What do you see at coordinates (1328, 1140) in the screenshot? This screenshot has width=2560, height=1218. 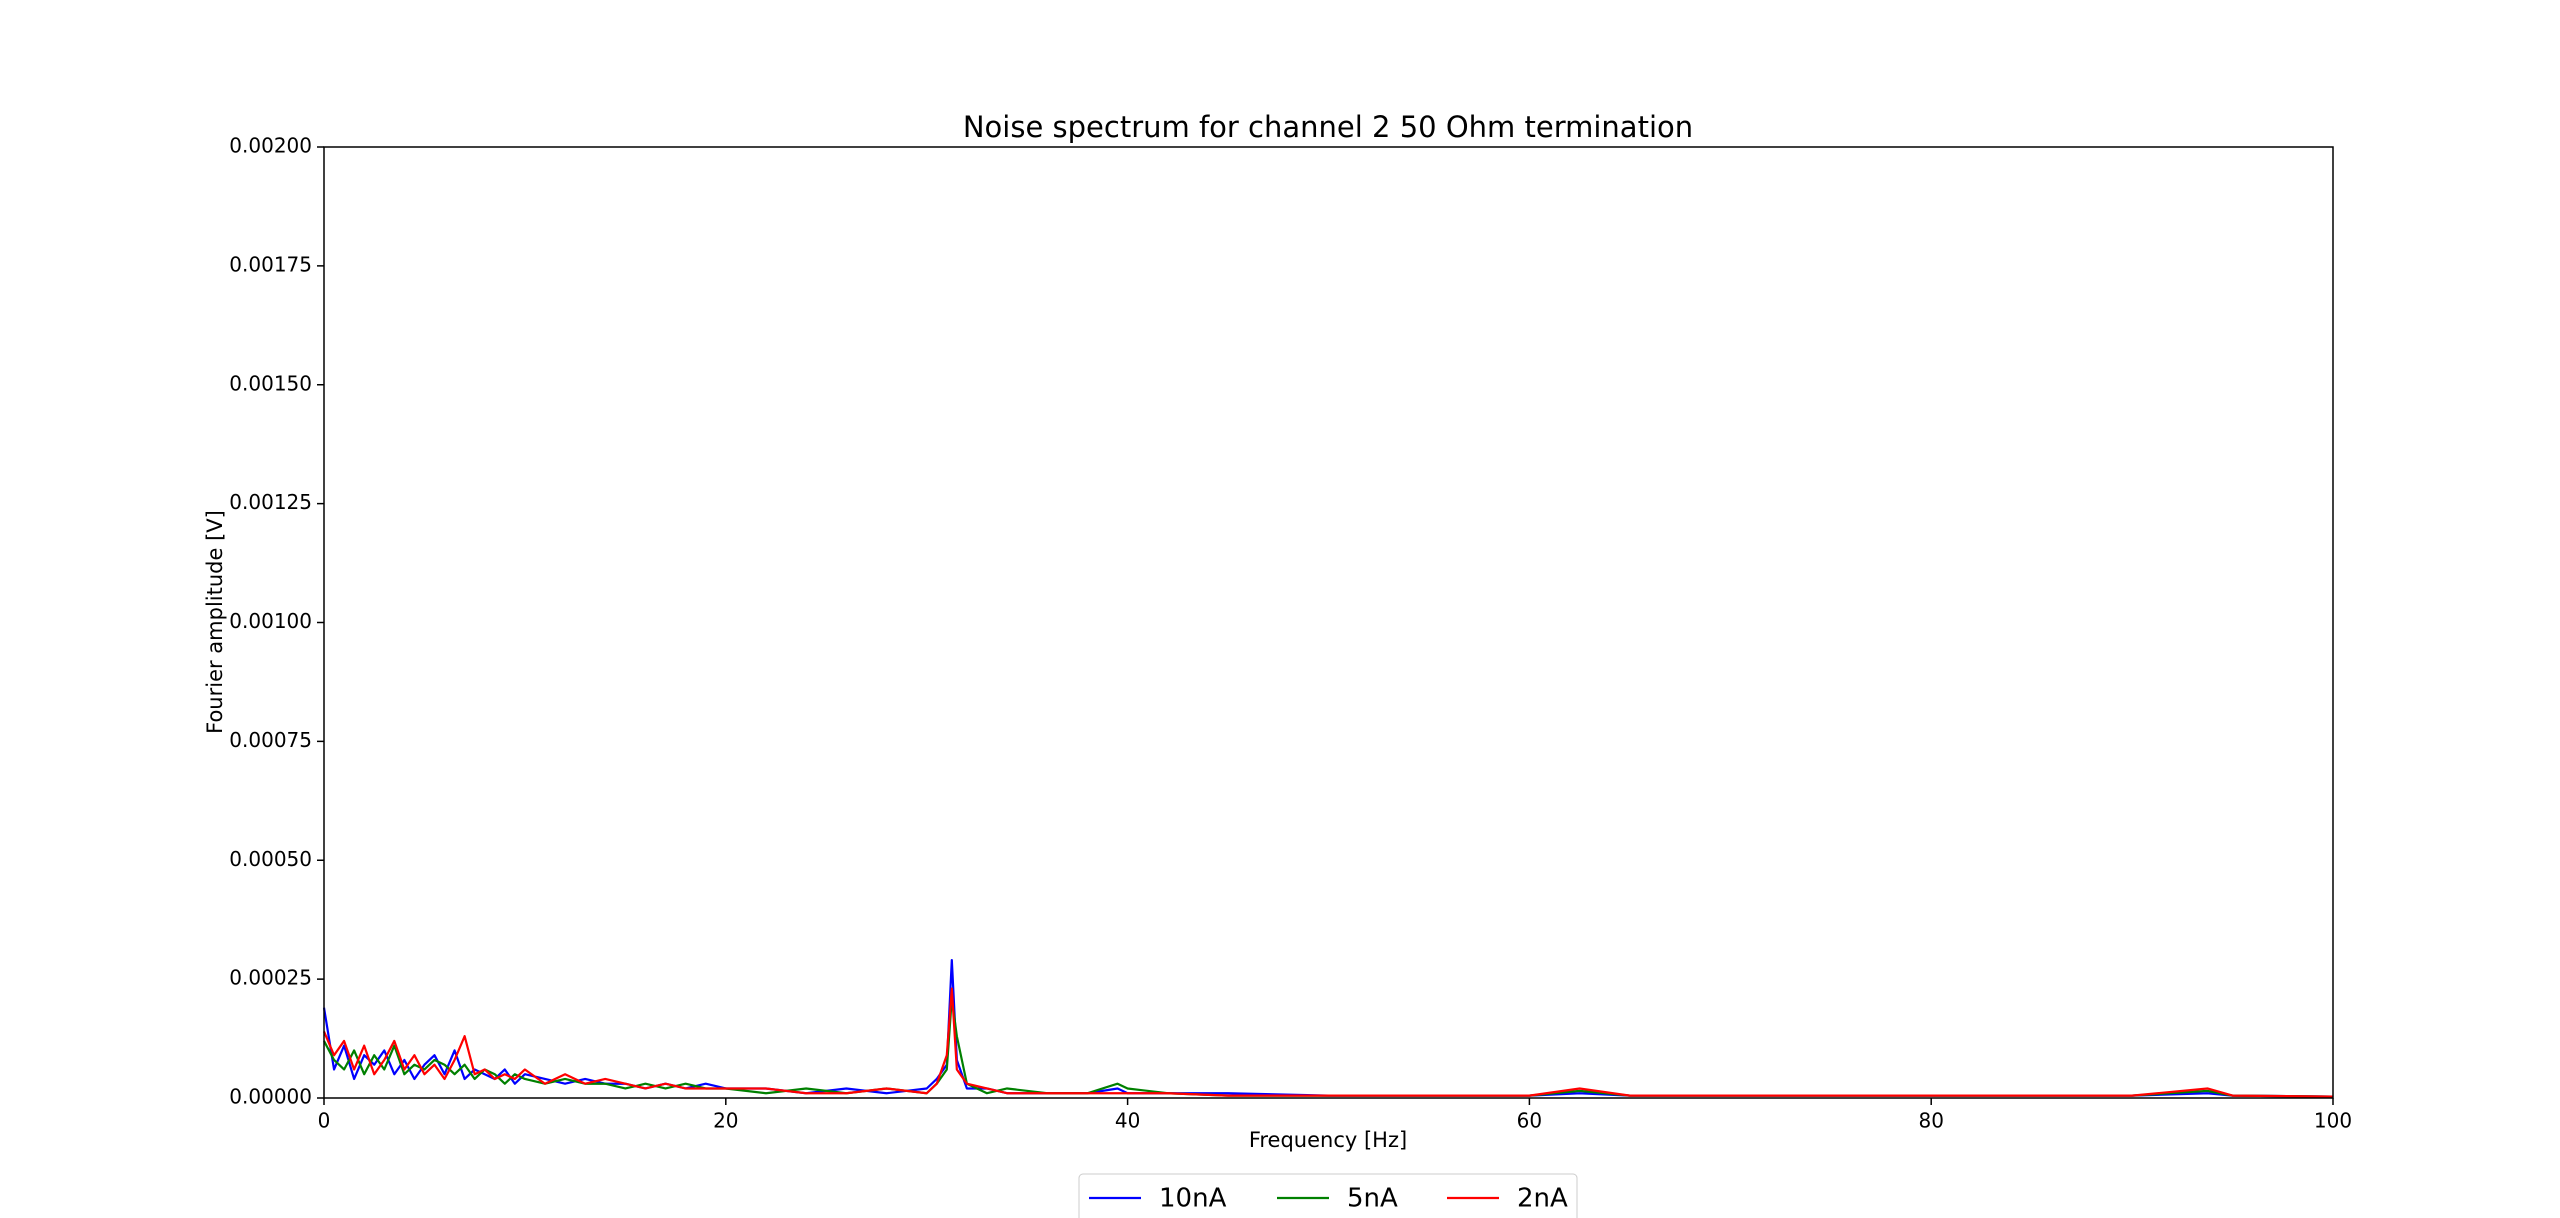 I see `x-axis-label: Frequency [Hz]` at bounding box center [1328, 1140].